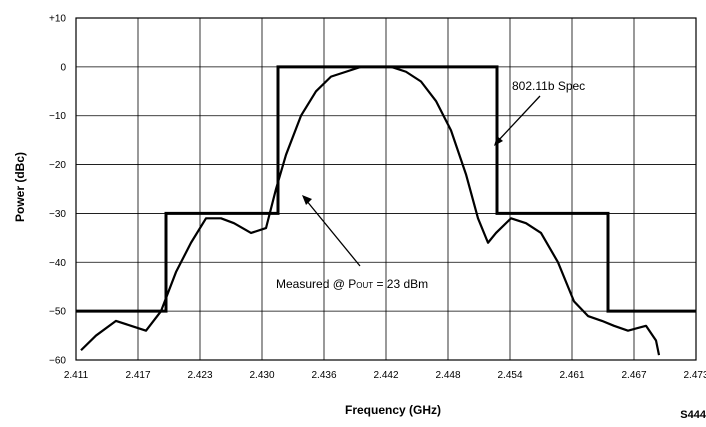  Describe the element at coordinates (694, 375) in the screenshot. I see `x-tick-label: 2.473` at that location.